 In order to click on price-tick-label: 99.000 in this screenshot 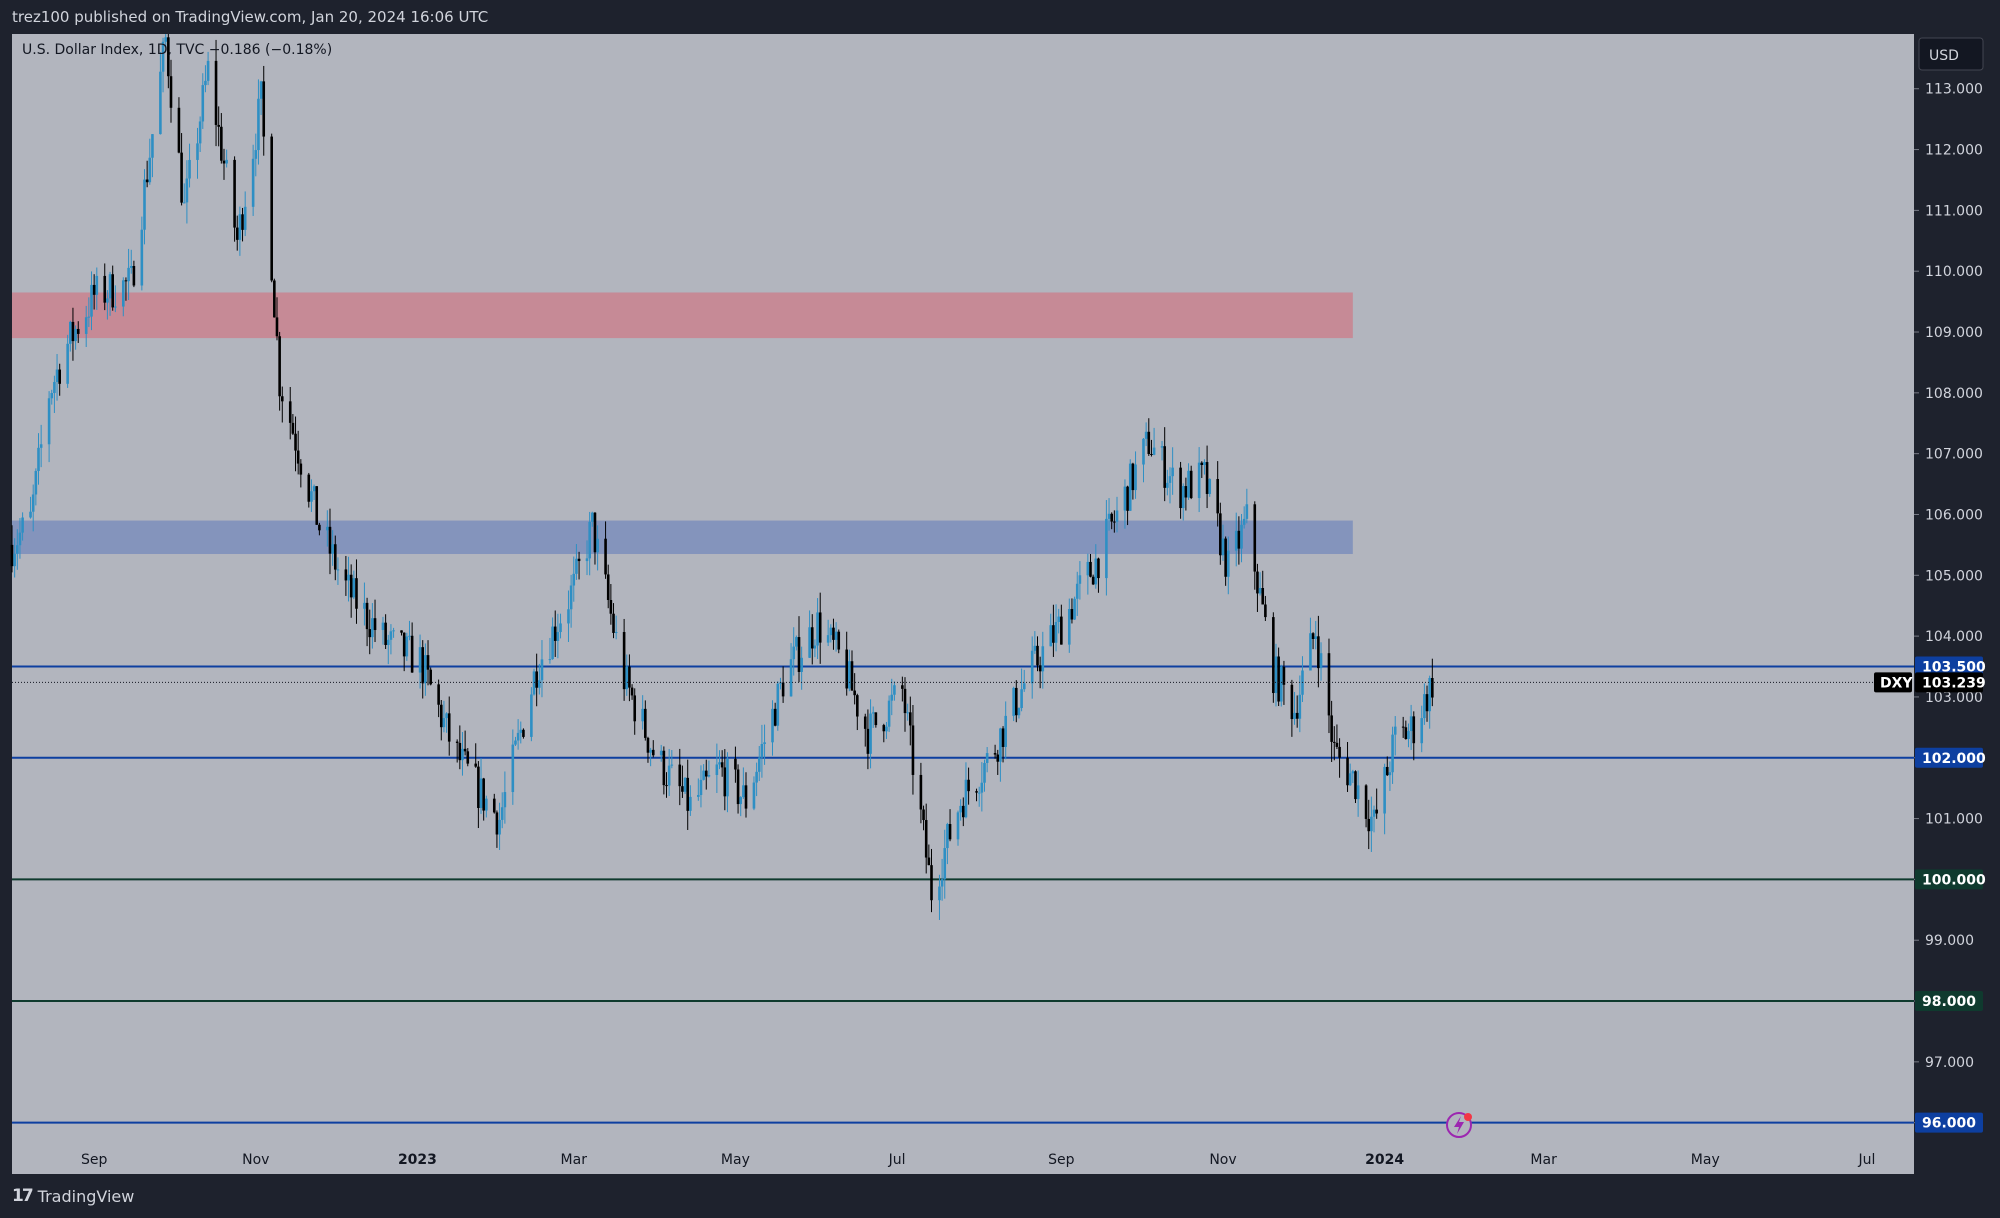, I will do `click(1949, 941)`.